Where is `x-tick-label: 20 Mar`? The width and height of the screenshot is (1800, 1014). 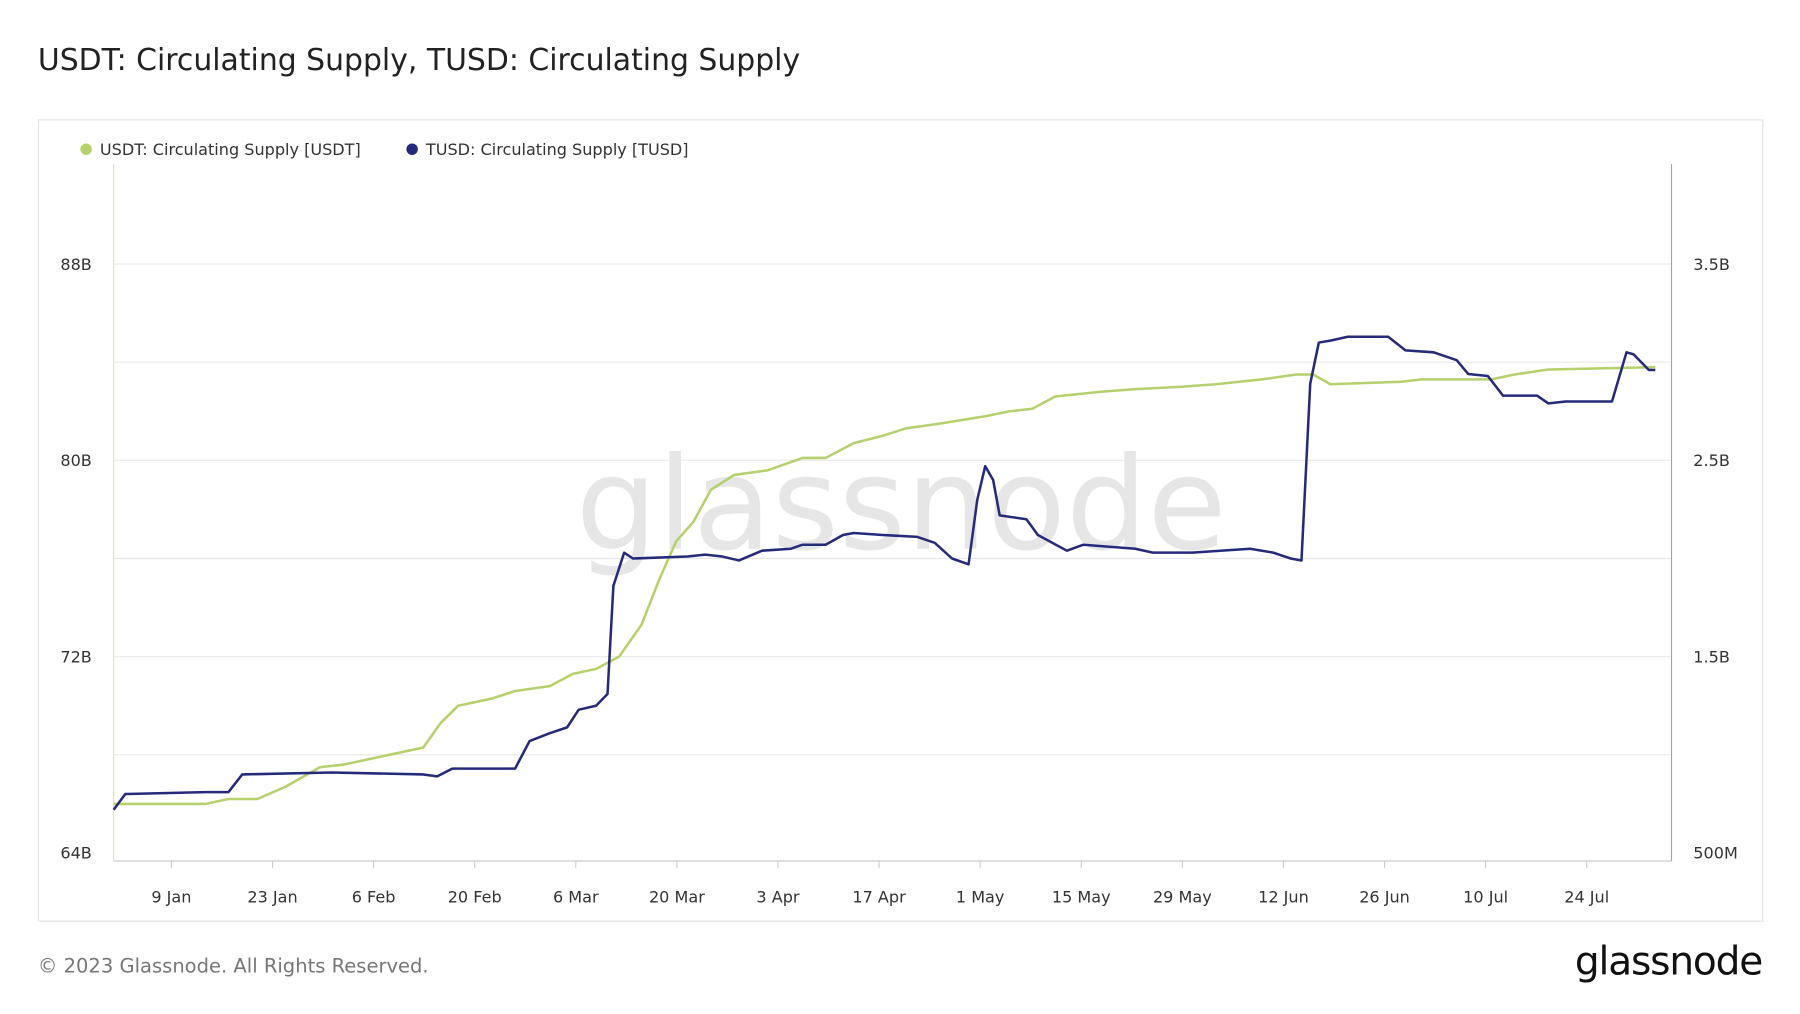
x-tick-label: 20 Mar is located at coordinates (677, 896).